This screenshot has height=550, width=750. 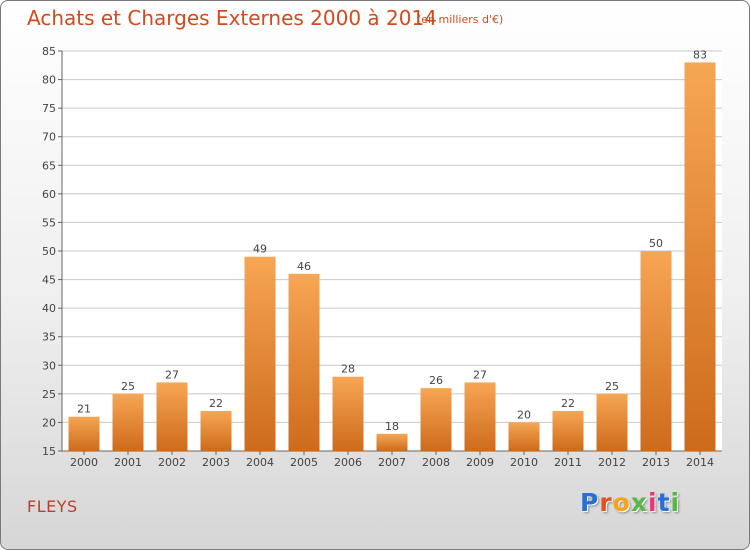 I want to click on x-tick-label: 2014, so click(x=700, y=462).